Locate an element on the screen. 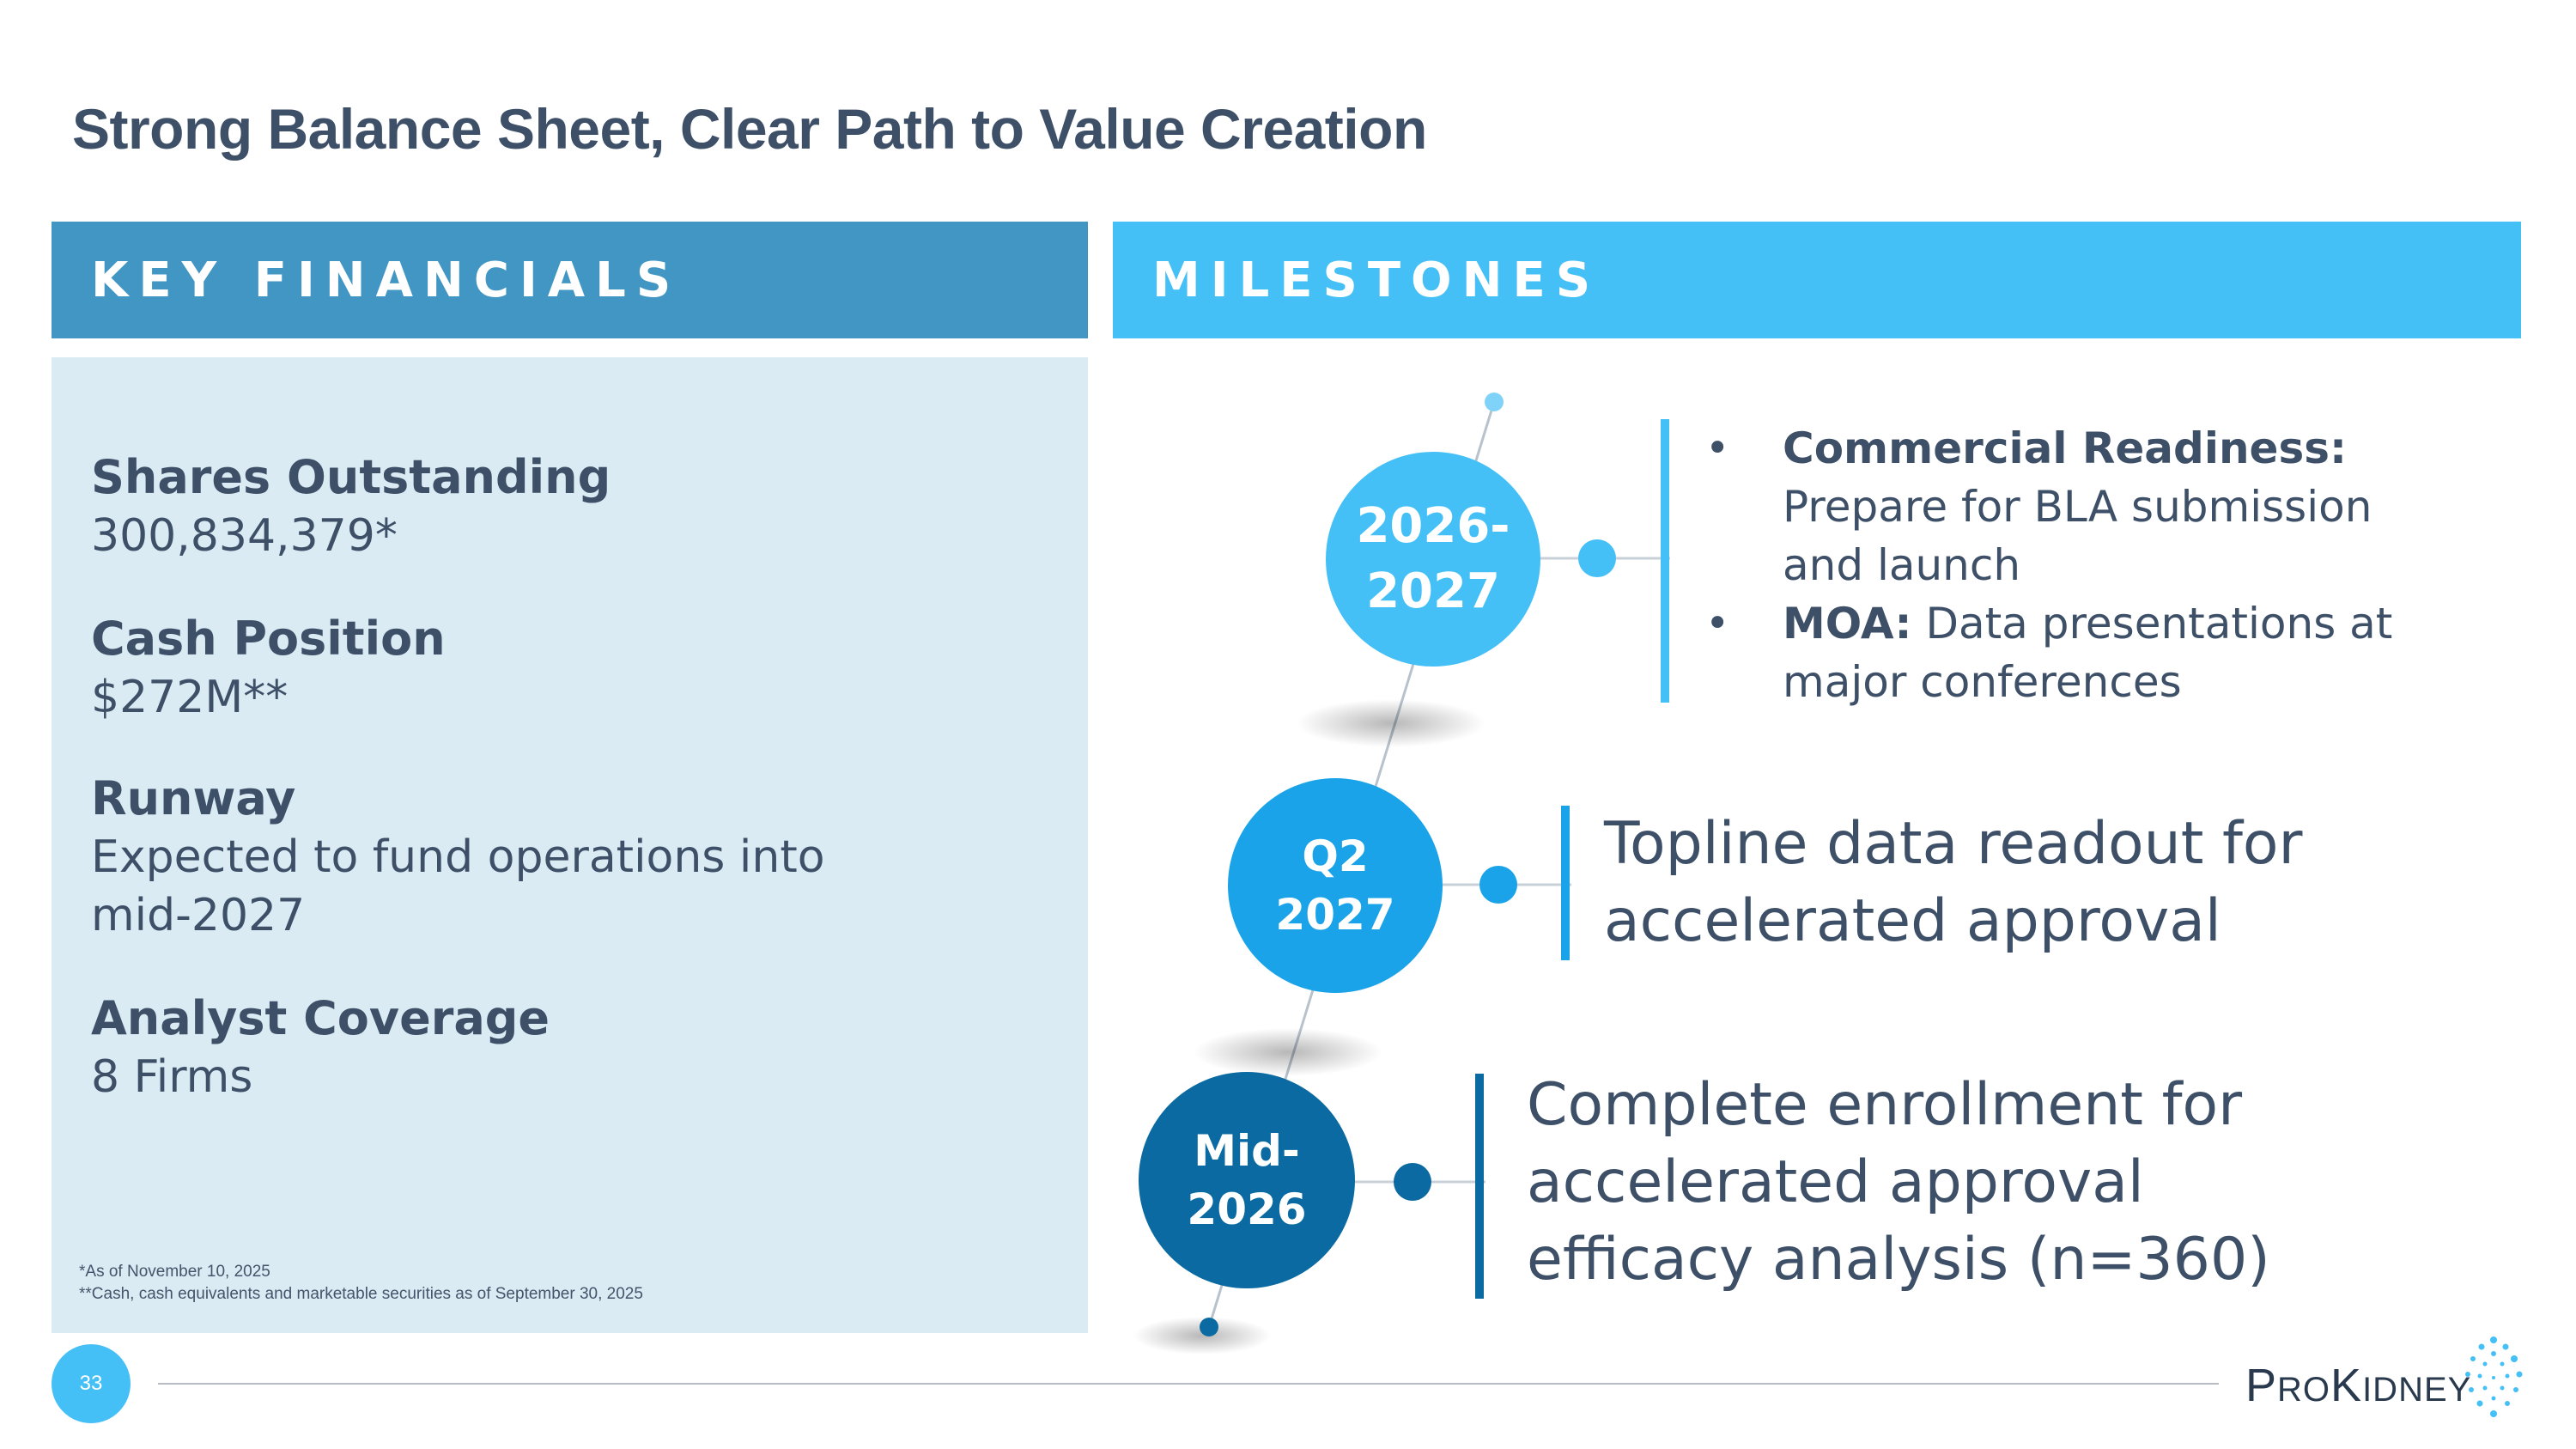 The height and width of the screenshot is (1449, 2576). footnote: *As of November 10, 2025 is located at coordinates (175, 1272).